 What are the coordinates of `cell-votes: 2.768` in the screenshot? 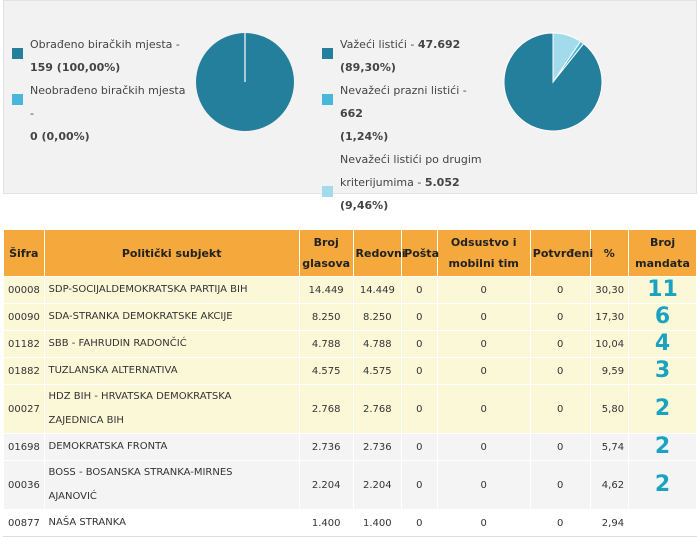 It's located at (326, 409).